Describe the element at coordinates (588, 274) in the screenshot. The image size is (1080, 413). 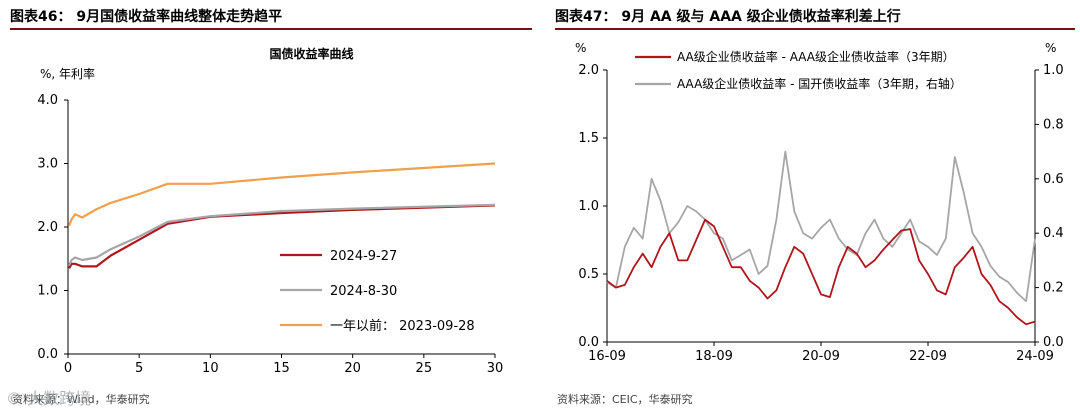
I see `right-y-tick-label-left: 0.5` at that location.